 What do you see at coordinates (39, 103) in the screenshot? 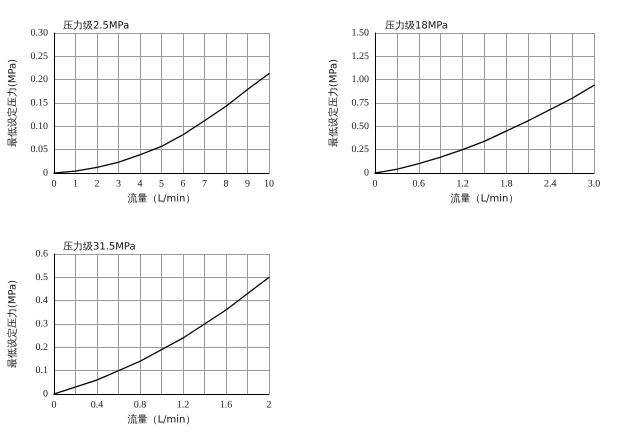
I see `y-tick-label: 0.15` at bounding box center [39, 103].